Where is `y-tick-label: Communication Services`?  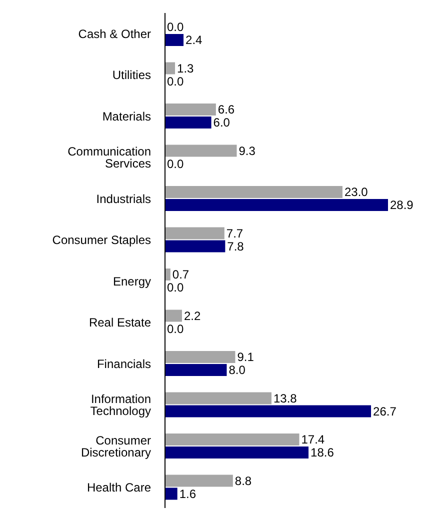
y-tick-label: Communication Services is located at coordinates (109, 157).